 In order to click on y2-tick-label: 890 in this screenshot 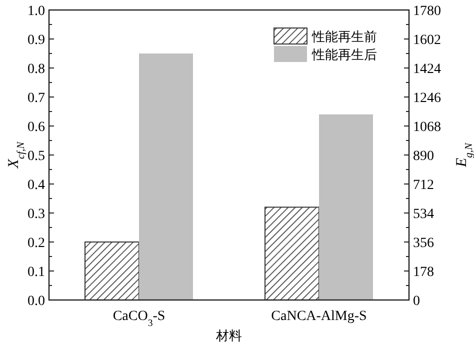, I will do `click(423, 156)`.